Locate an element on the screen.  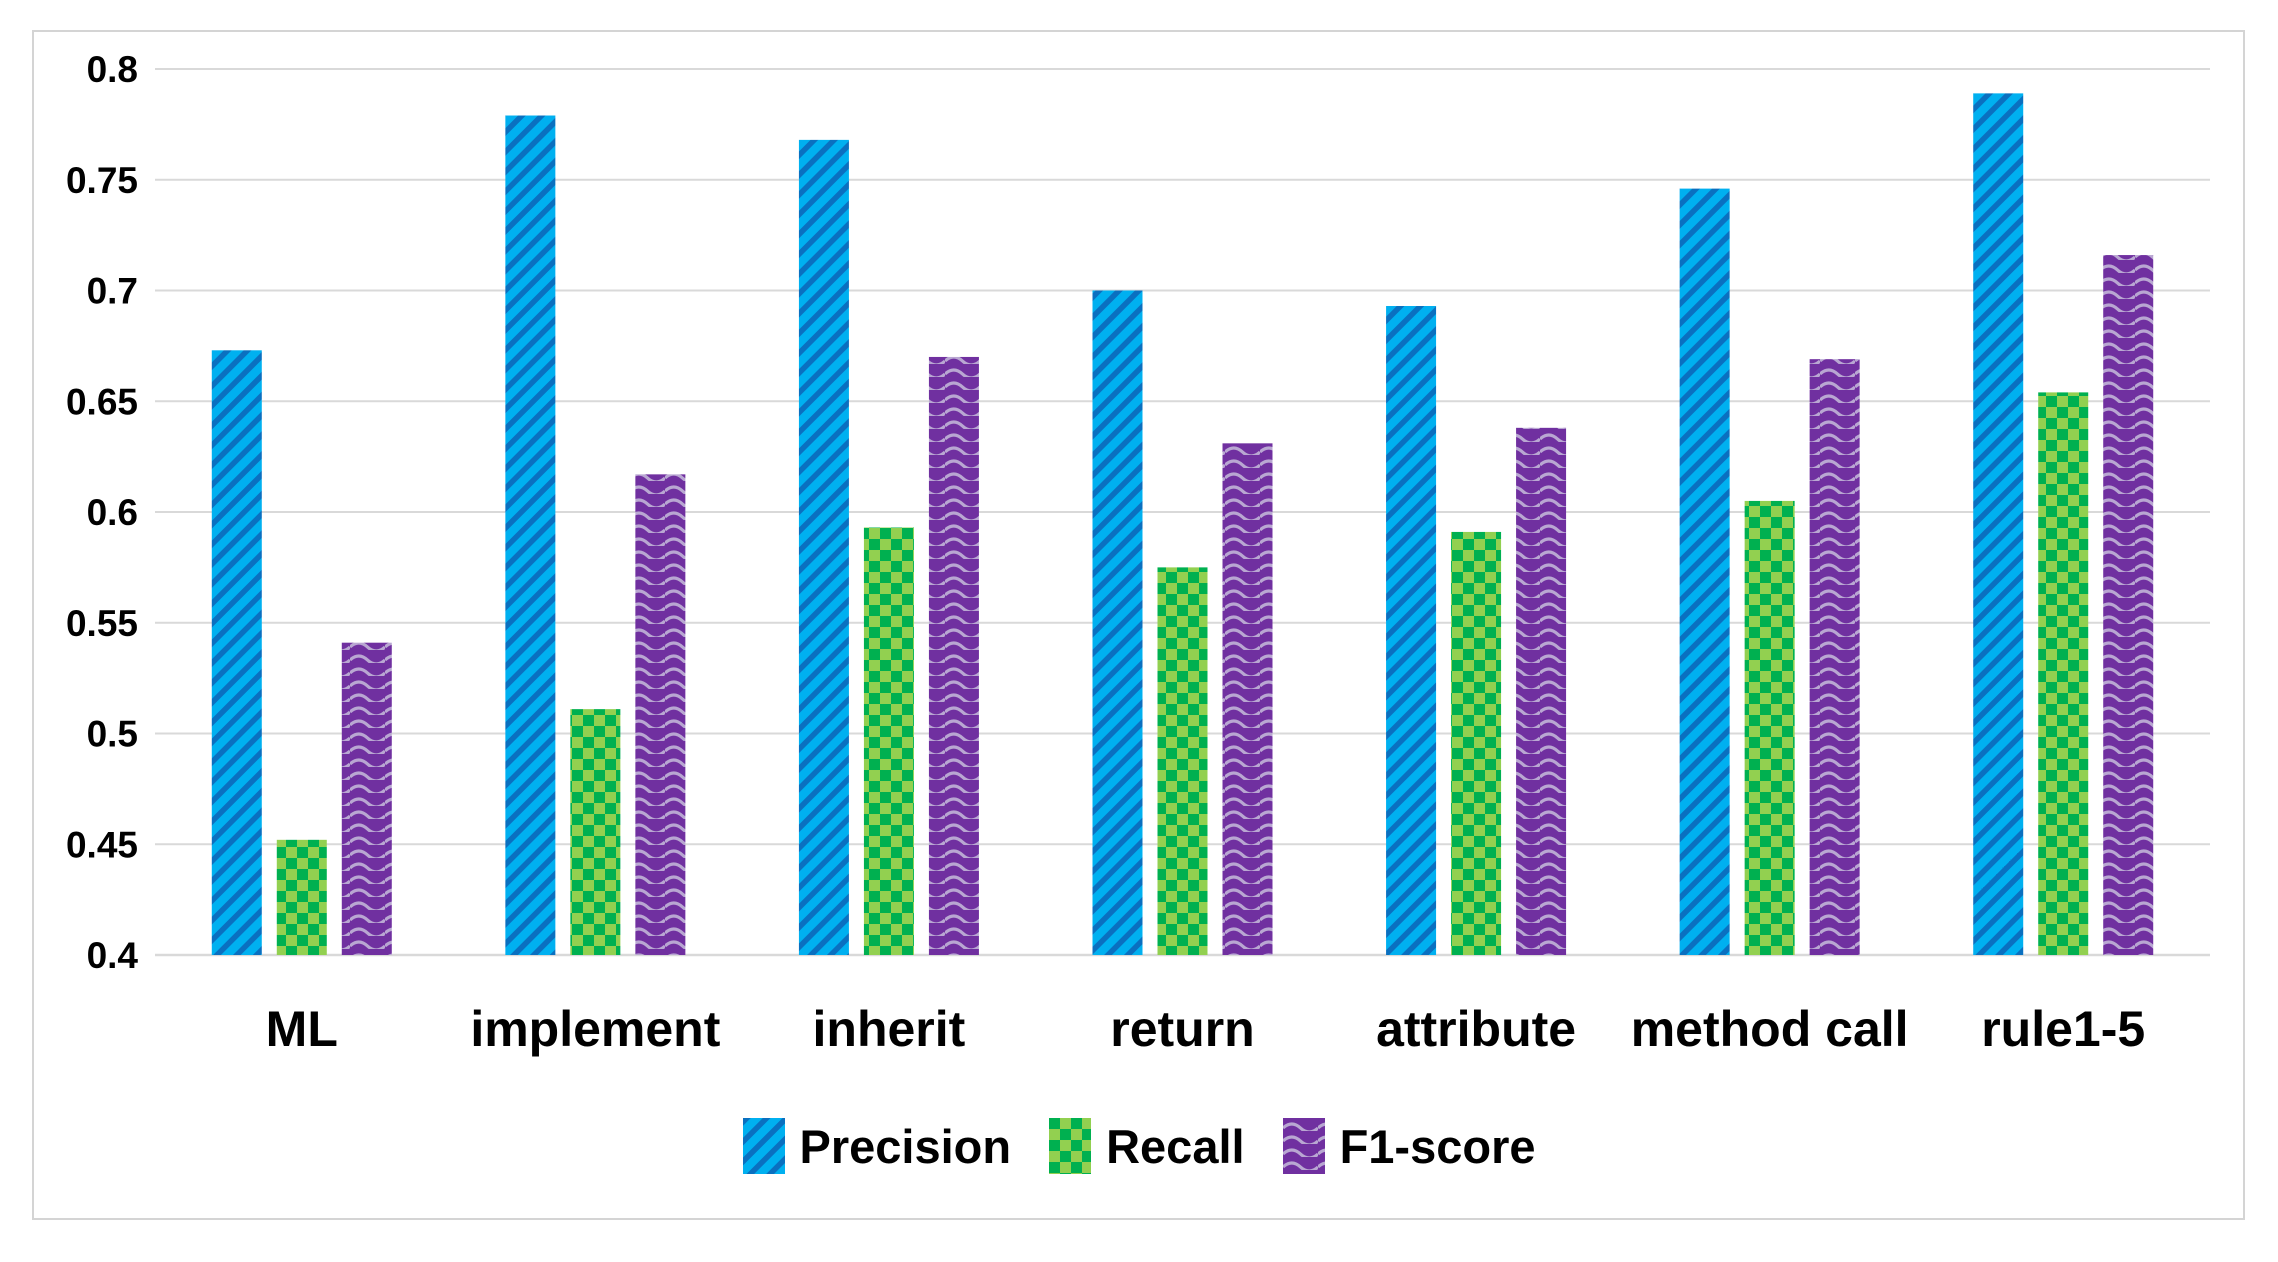
bar-f1-score-implement is located at coordinates (660, 714).